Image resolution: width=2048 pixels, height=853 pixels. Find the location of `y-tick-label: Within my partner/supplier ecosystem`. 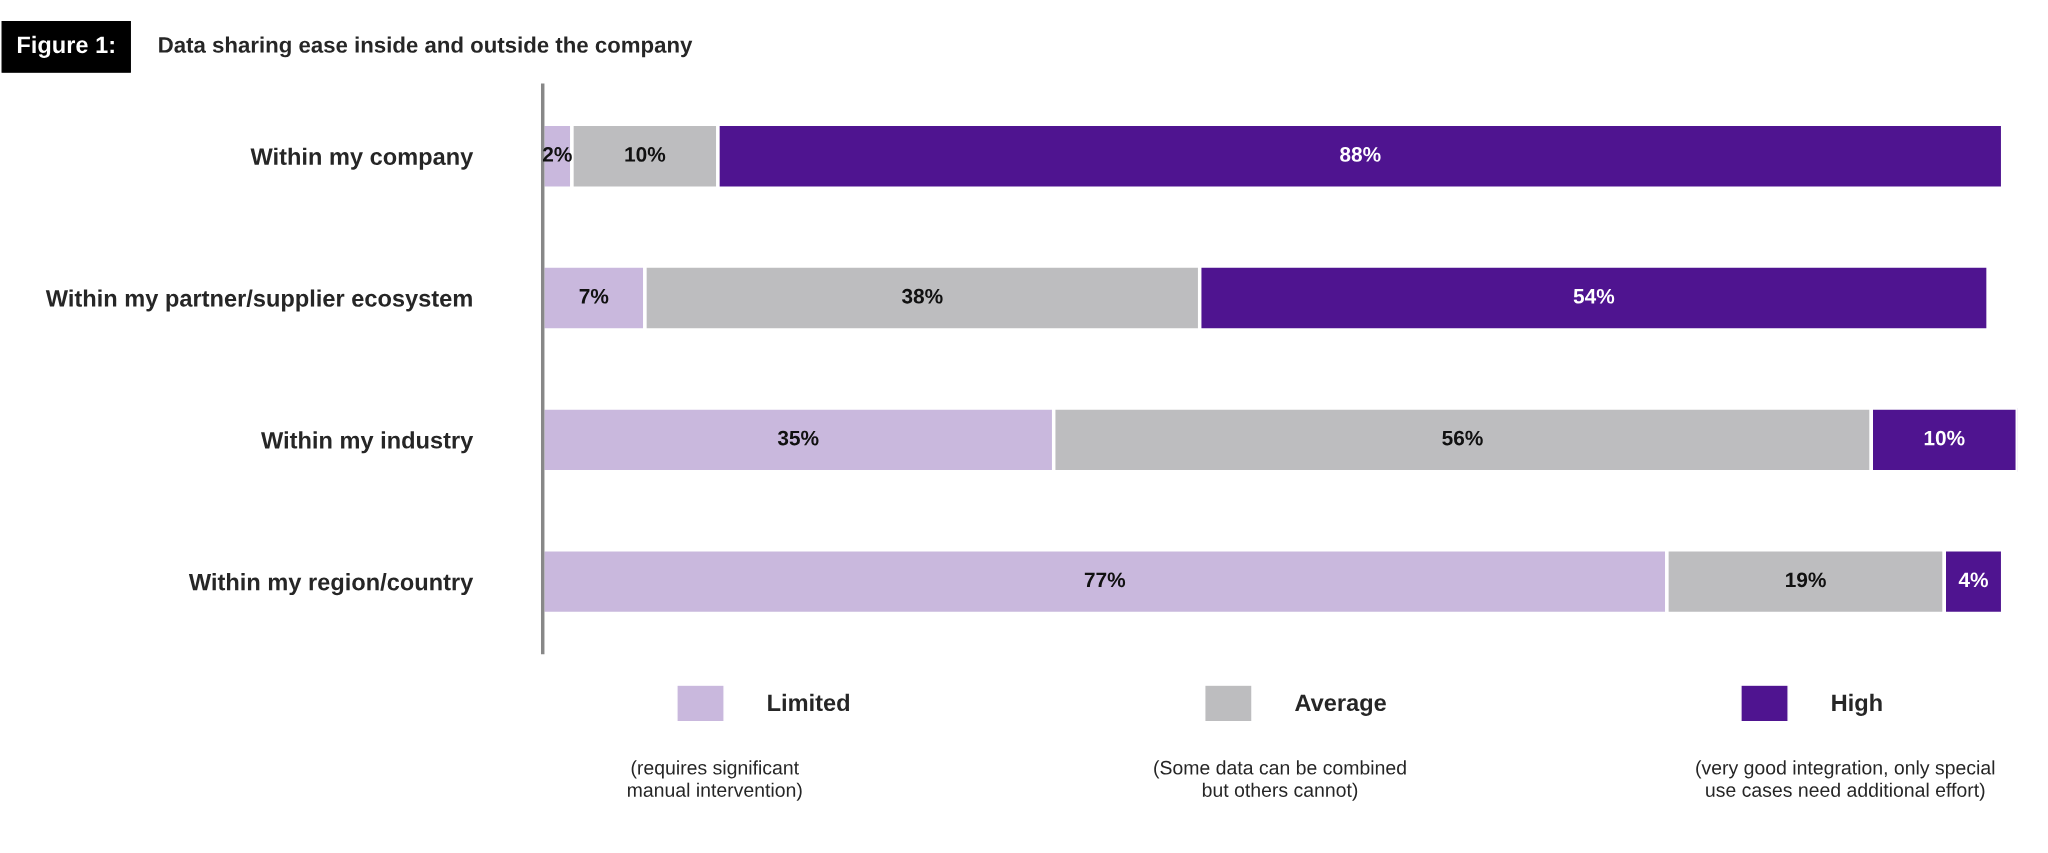

y-tick-label: Within my partner/supplier ecosystem is located at coordinates (258, 300).